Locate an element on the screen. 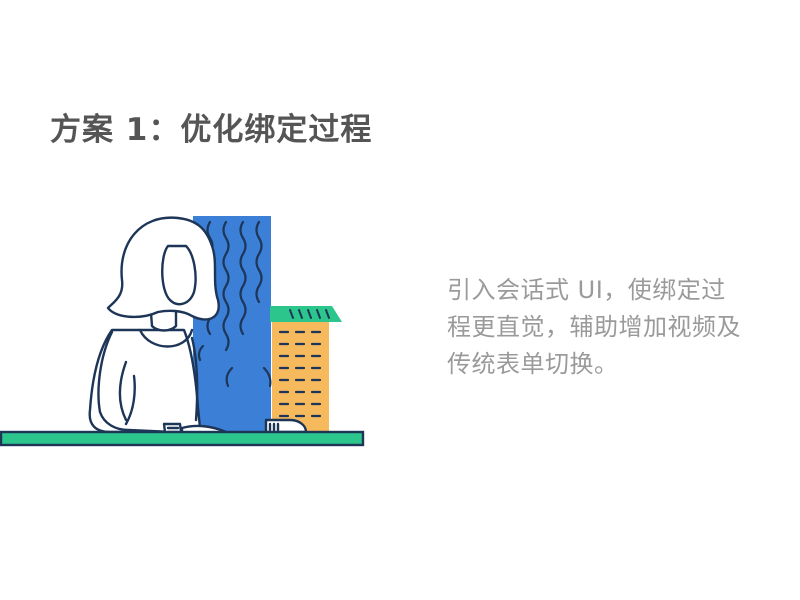 The width and height of the screenshot is (800, 600). desk is located at coordinates (182, 438).